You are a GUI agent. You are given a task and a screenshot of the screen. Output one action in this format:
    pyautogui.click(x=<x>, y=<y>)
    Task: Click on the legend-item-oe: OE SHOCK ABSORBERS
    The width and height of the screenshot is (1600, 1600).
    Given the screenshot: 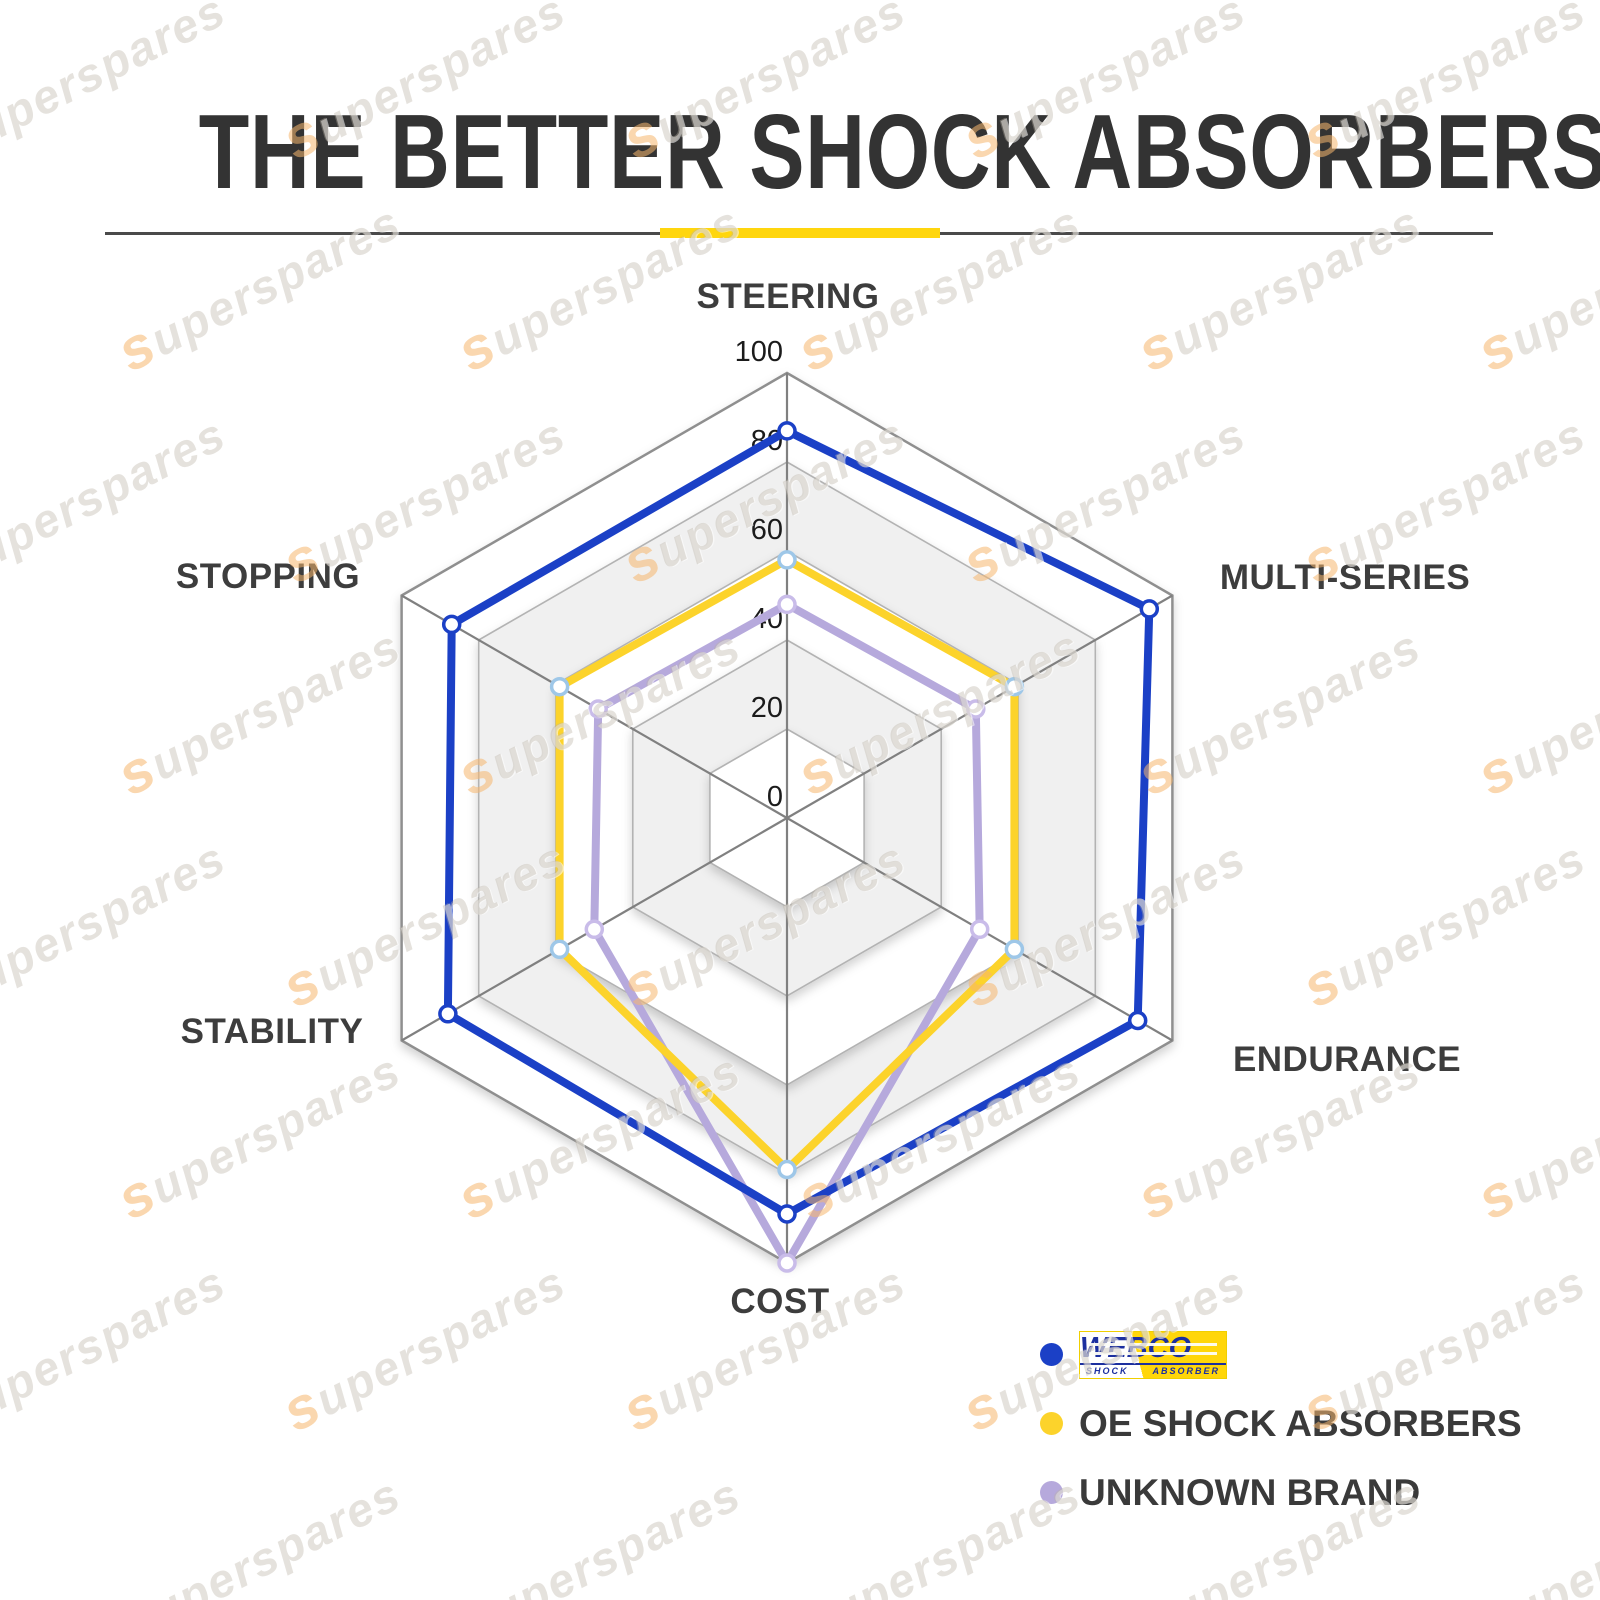 What is the action you would take?
    pyautogui.click(x=1281, y=1423)
    